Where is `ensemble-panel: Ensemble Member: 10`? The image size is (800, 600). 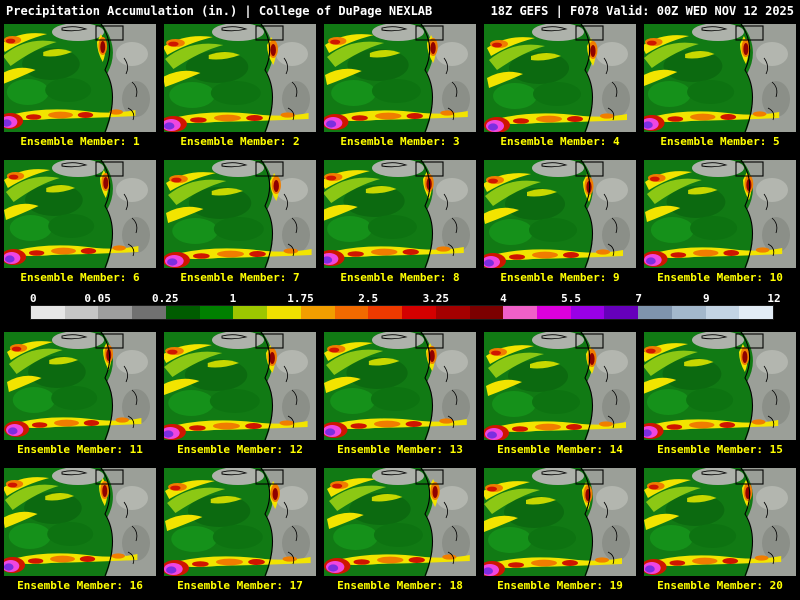
ensemble-panel: Ensemble Member: 10 is located at coordinates (720, 222).